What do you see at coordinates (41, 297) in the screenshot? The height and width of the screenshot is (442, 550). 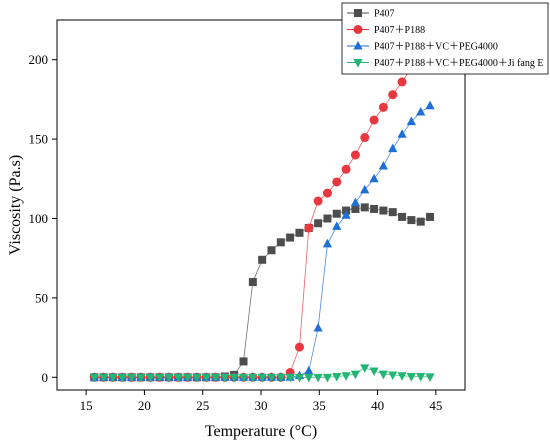 I see `y-tick-label: 50` at bounding box center [41, 297].